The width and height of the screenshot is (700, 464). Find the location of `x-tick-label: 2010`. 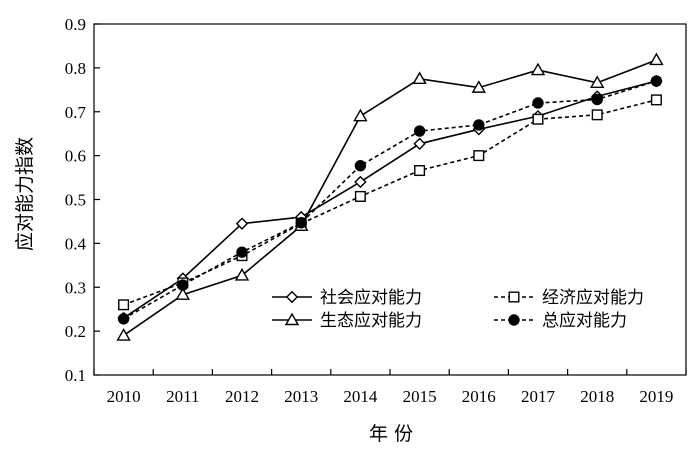

x-tick-label: 2010 is located at coordinates (124, 396).